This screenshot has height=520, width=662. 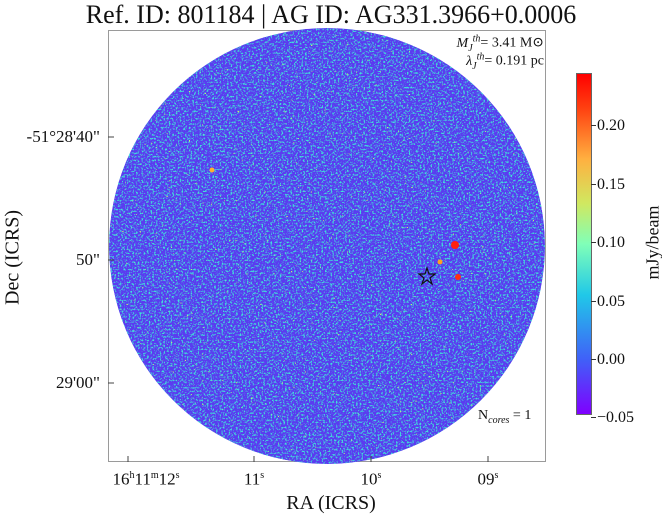 What do you see at coordinates (652, 242) in the screenshot?
I see `colorbar-label: mJy/beam` at bounding box center [652, 242].